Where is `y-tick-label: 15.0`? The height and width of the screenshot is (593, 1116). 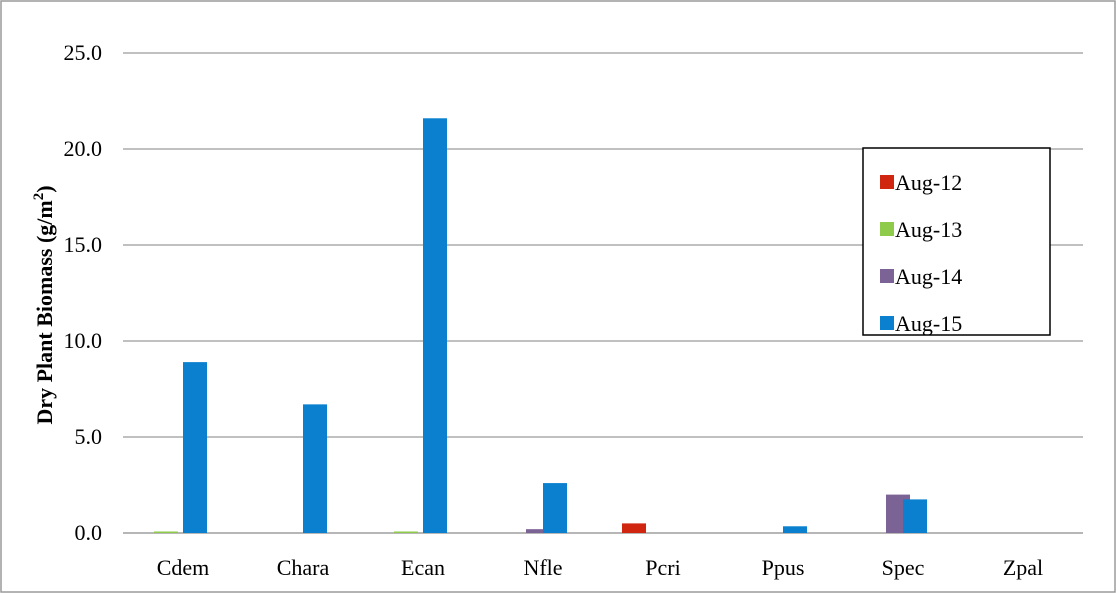
y-tick-label: 15.0 is located at coordinates (83, 244).